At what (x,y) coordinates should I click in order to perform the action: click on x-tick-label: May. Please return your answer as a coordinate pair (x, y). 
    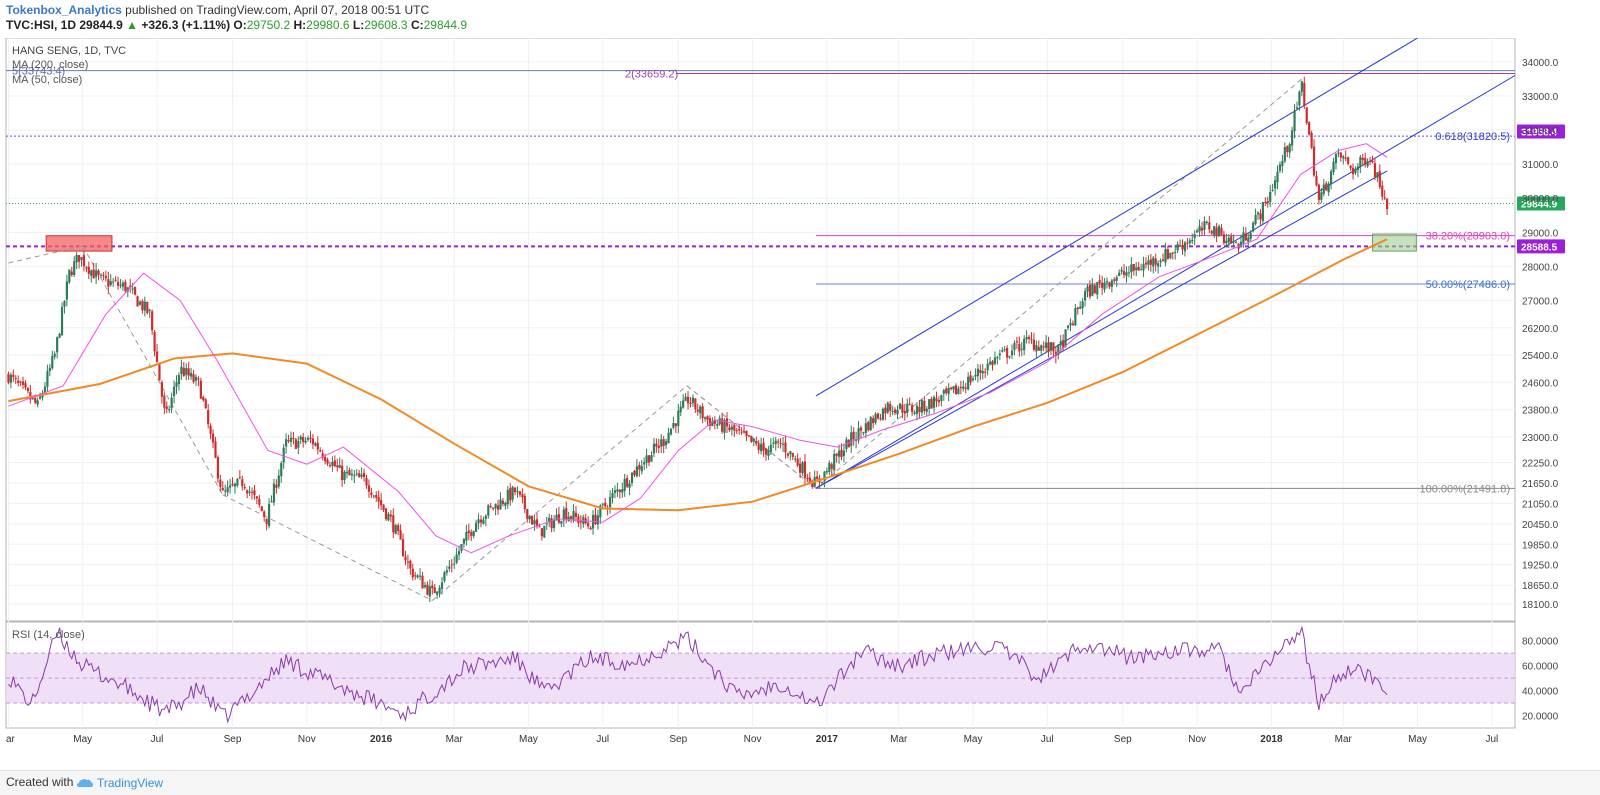
    Looking at the image, I should click on (528, 739).